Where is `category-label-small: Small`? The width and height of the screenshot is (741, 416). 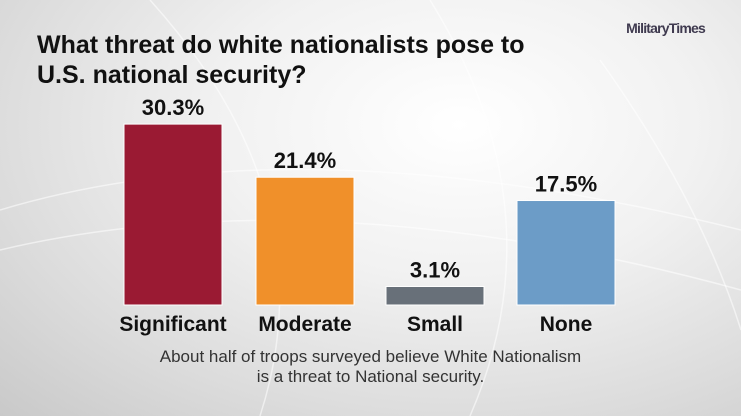 category-label-small: Small is located at coordinates (435, 324).